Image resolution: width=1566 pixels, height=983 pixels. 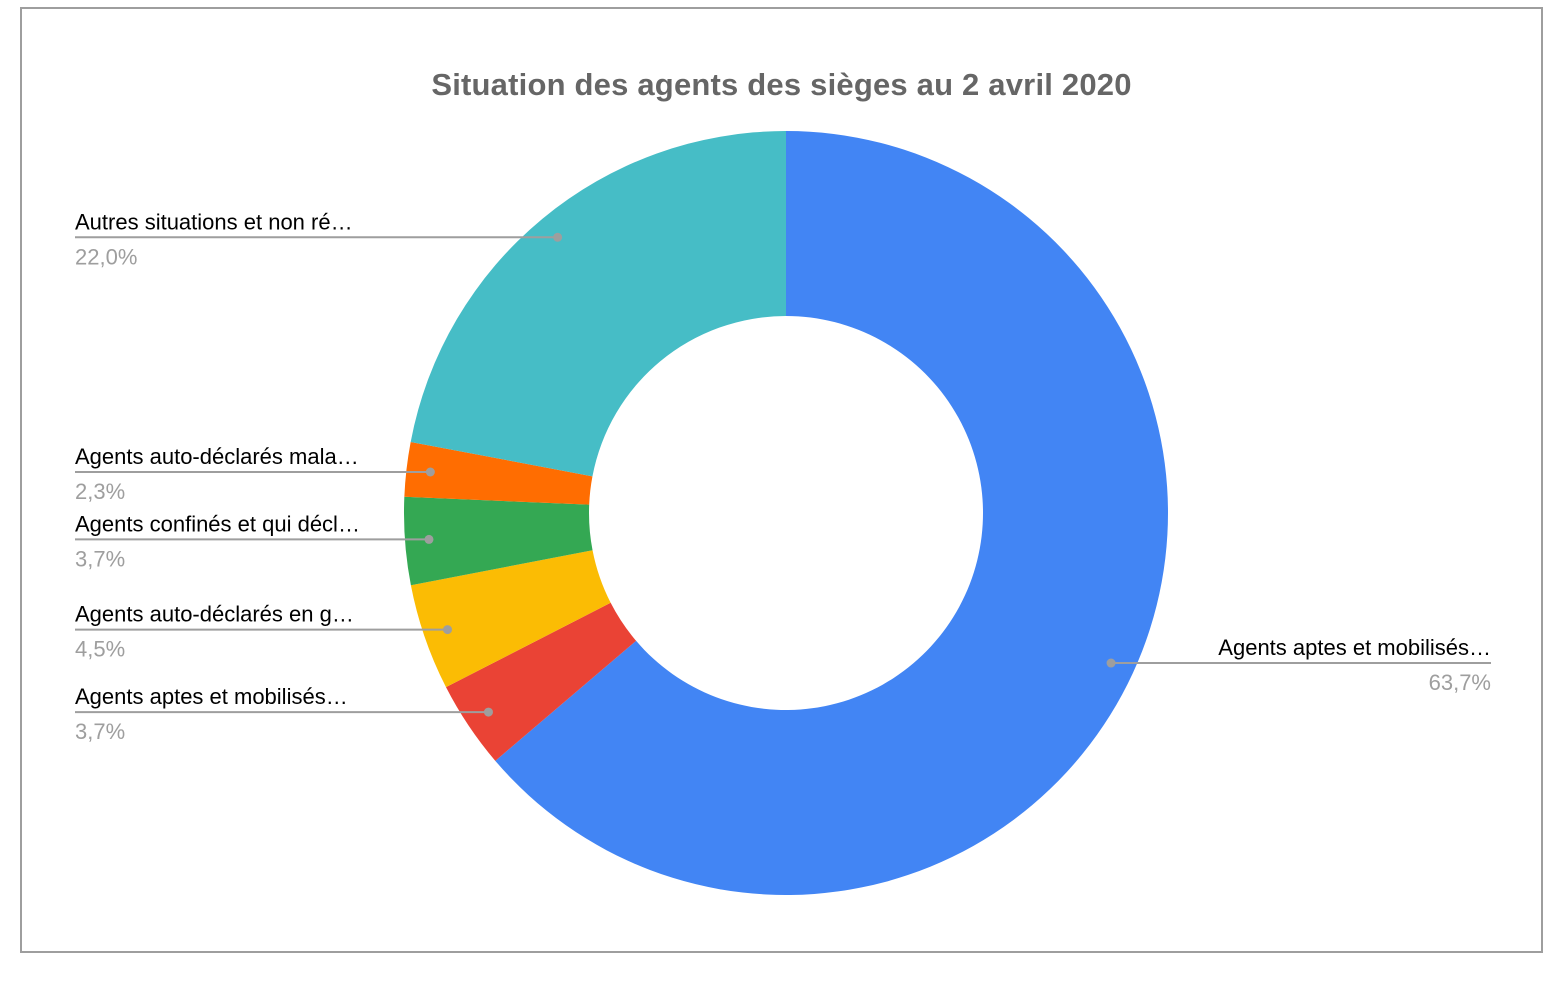 What do you see at coordinates (100, 731) in the screenshot?
I see `slice-percent-1: 3,7%` at bounding box center [100, 731].